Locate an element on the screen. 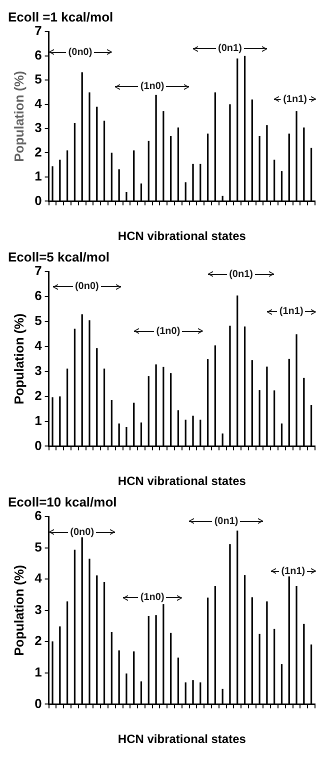 This screenshot has height=763, width=331. chart-title: Ecoll=5 kcal/mol is located at coordinates (59, 256).